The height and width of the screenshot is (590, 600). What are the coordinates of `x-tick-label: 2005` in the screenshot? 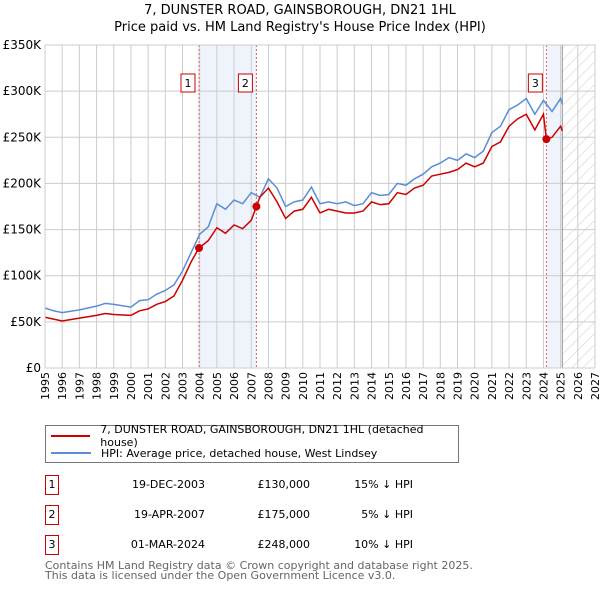 It's located at (217, 386).